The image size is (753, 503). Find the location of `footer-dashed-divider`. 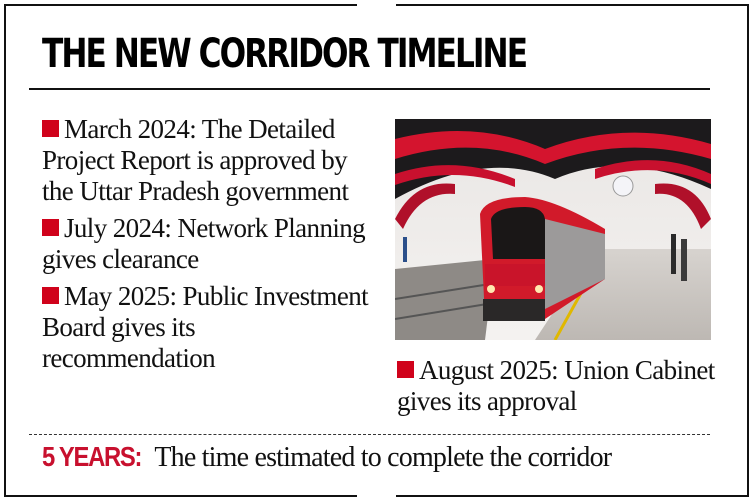

footer-dashed-divider is located at coordinates (369, 434).